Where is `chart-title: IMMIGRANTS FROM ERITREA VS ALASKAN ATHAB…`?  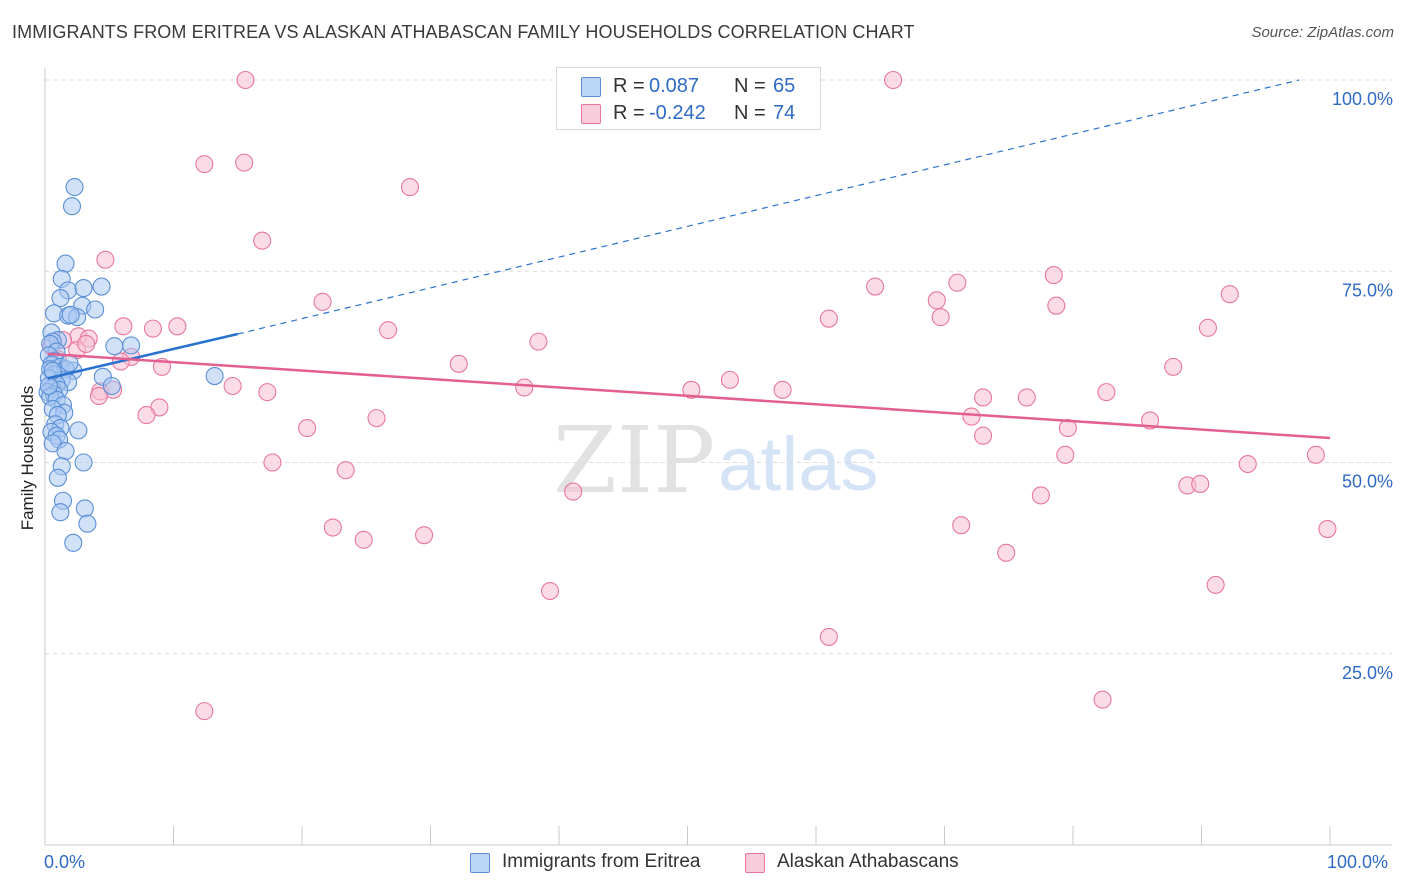 chart-title: IMMIGRANTS FROM ERITREA VS ALASKAN ATHAB… is located at coordinates (463, 32).